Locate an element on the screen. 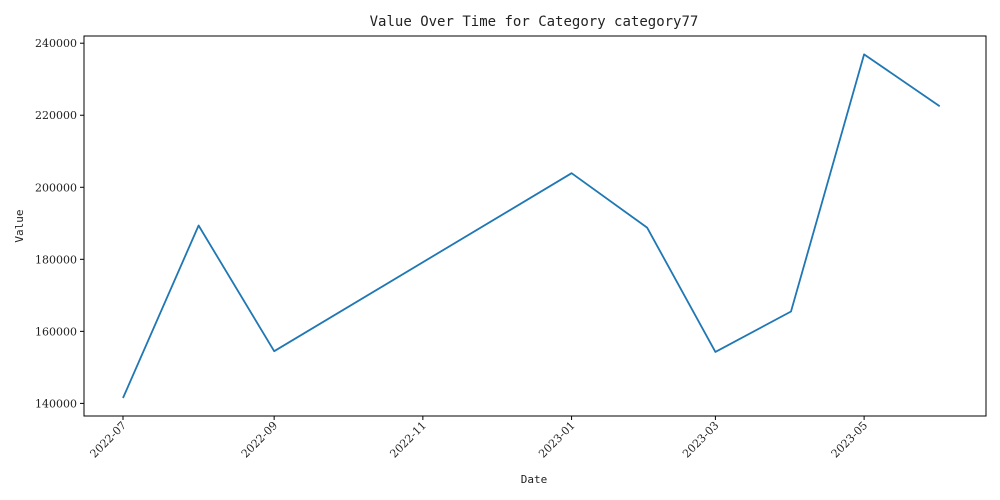 Image resolution: width=1000 pixels, height=500 pixels. y-axis: 140000 160000 180000 200000 220000 240000 is located at coordinates (59, 223).